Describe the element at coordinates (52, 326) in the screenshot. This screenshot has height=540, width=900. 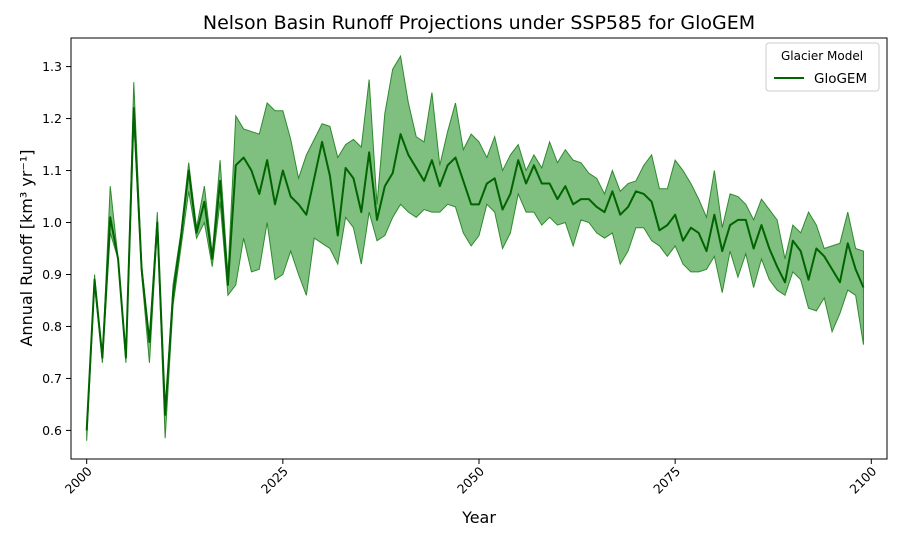
I see `y-tick-label: 0.8` at that location.